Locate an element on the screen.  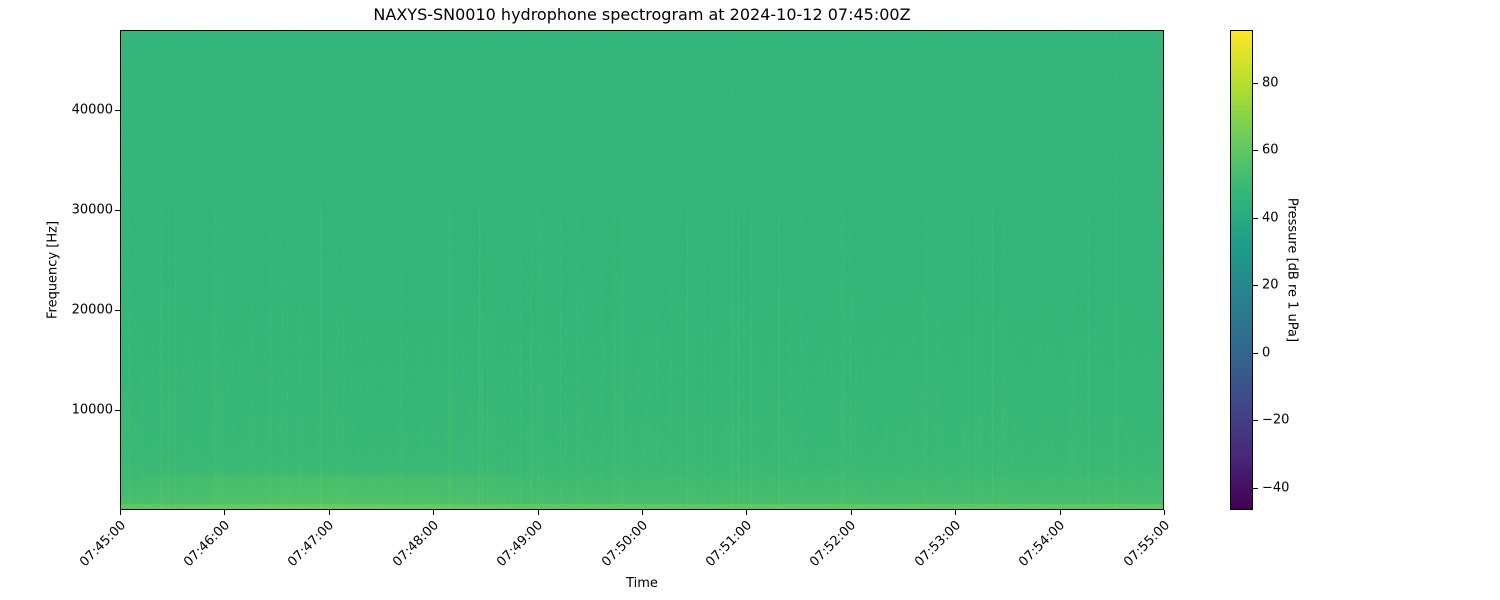
x-tick-label: 07:55:00 is located at coordinates (1146, 544).